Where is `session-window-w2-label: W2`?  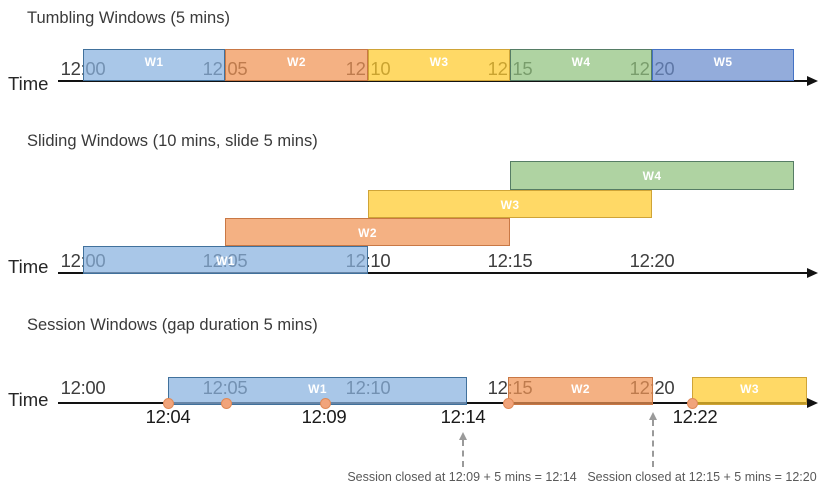 session-window-w2-label: W2 is located at coordinates (580, 389).